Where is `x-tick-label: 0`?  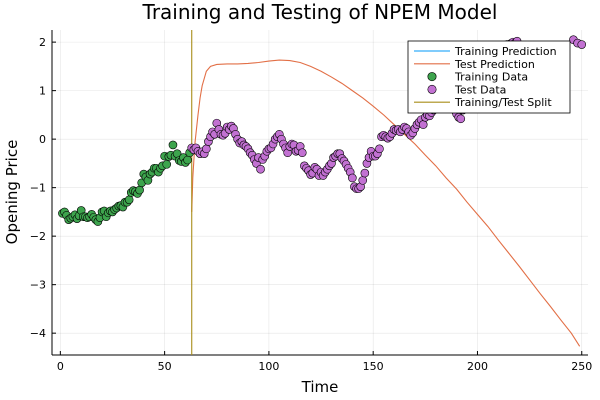
x-tick-label: 0 is located at coordinates (60, 366).